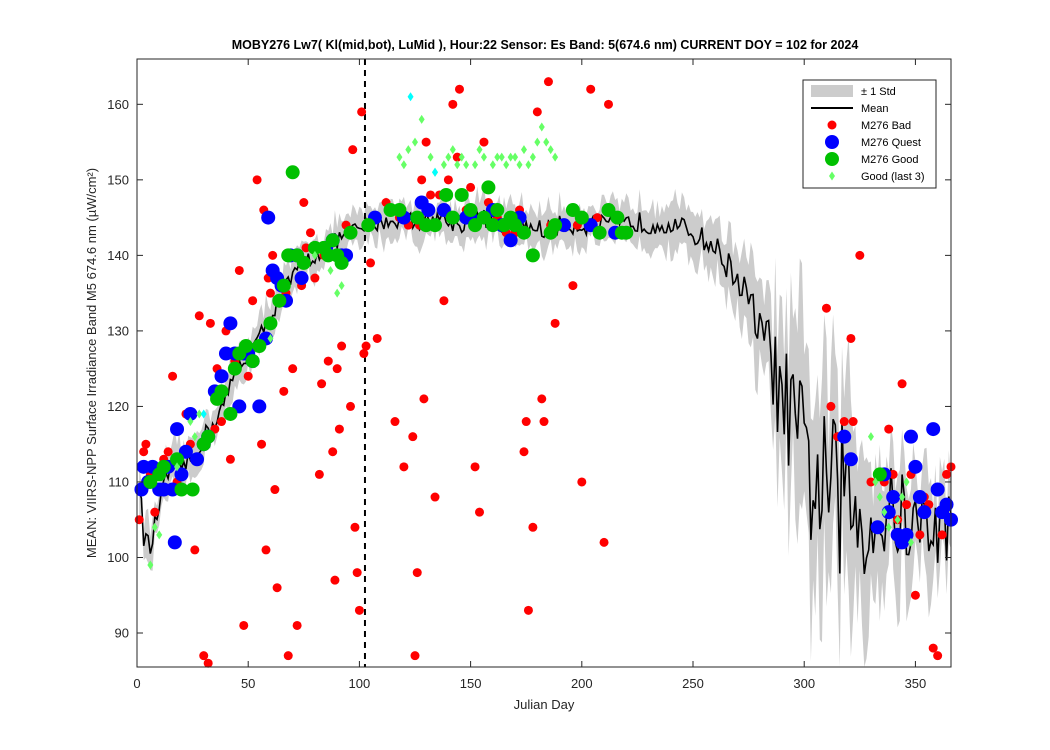  I want to click on legend-label-quest: M276 Quest, so click(891, 143).